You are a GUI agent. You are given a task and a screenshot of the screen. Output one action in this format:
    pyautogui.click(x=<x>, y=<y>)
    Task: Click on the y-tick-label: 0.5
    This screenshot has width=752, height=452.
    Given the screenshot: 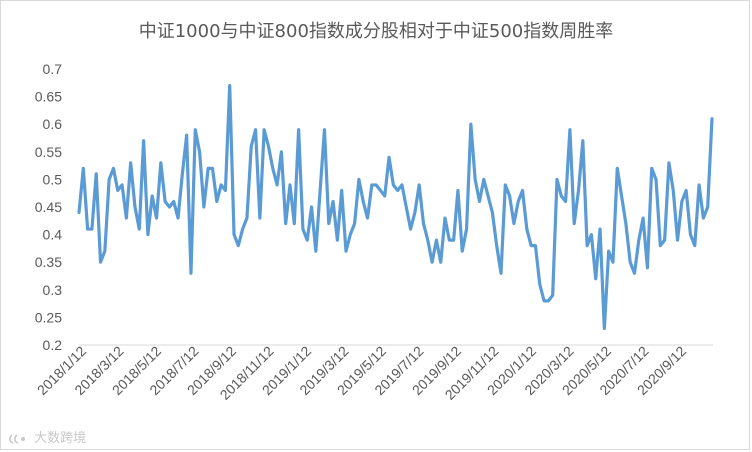 What is the action you would take?
    pyautogui.click(x=53, y=179)
    